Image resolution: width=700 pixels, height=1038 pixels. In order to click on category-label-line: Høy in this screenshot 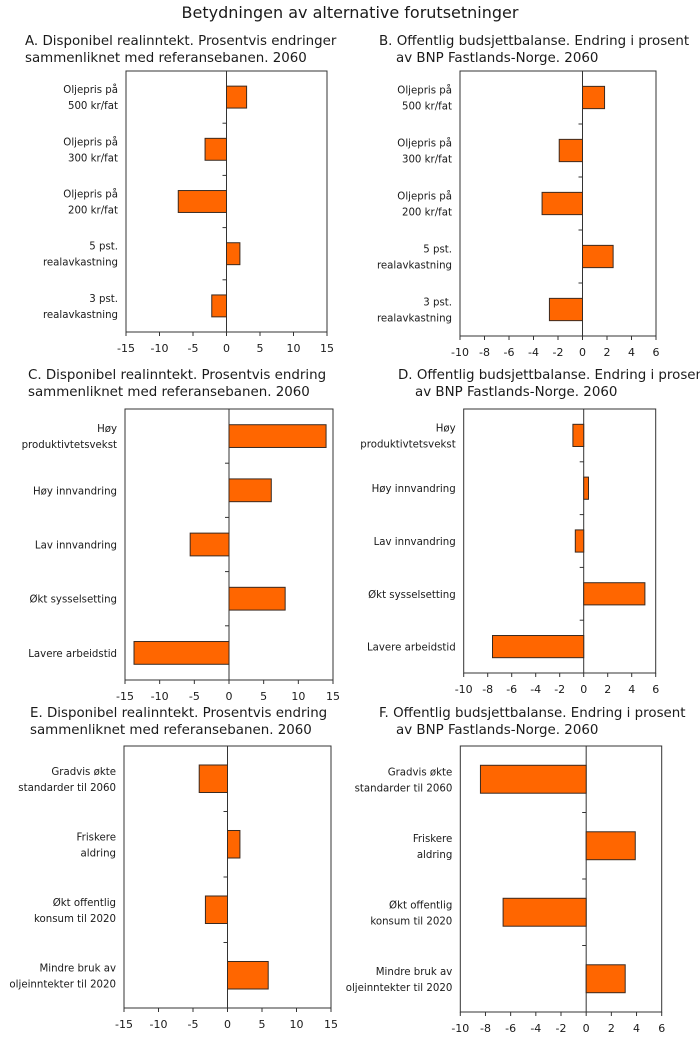, I will do `click(107, 429)`.